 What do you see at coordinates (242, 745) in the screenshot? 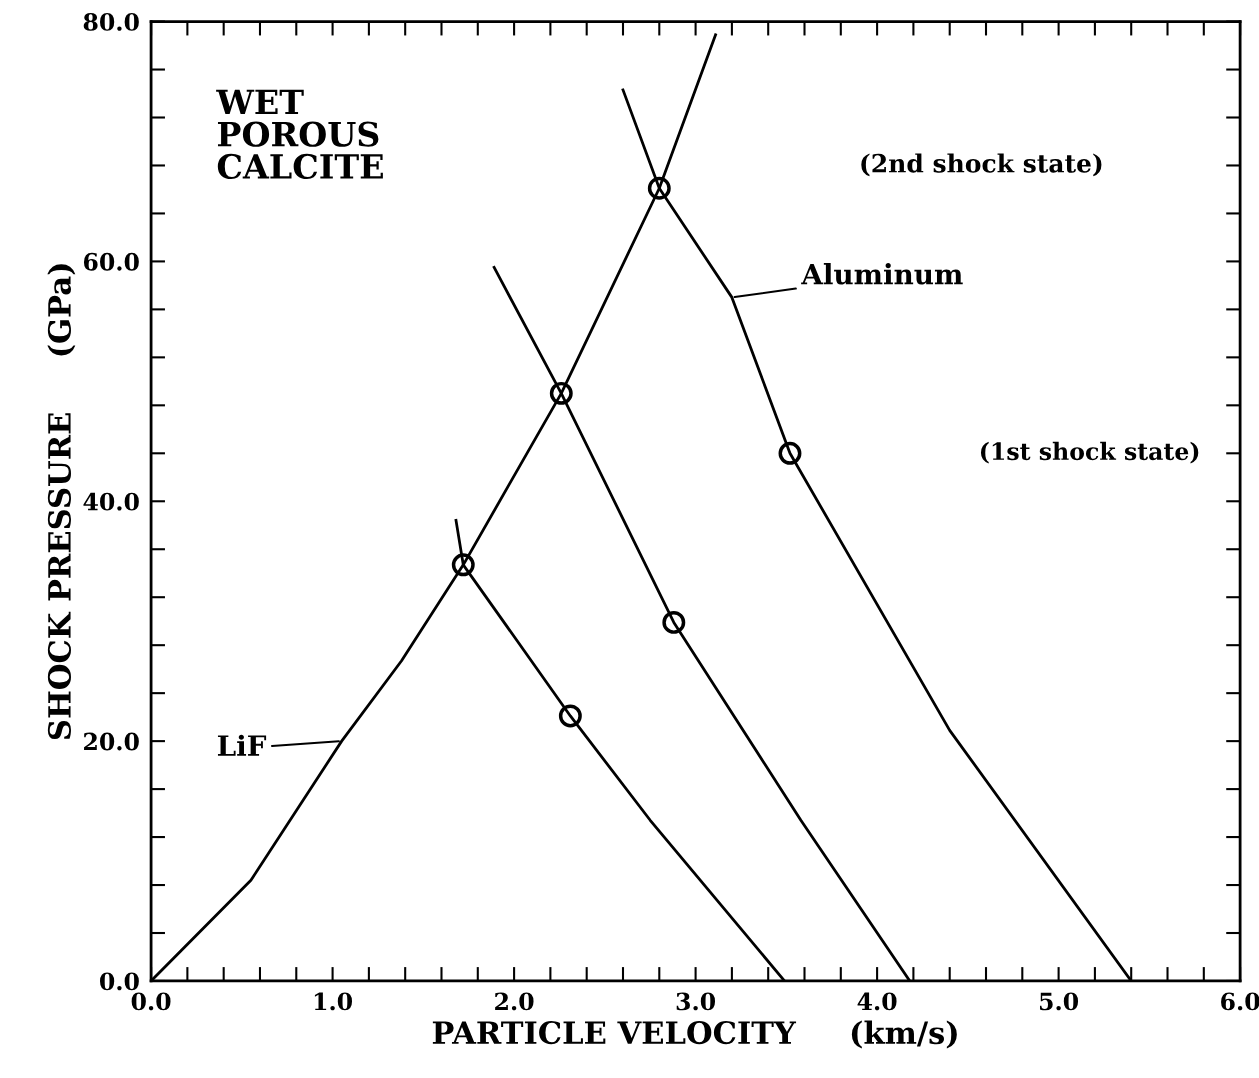
I see `annotation: LiF` at bounding box center [242, 745].